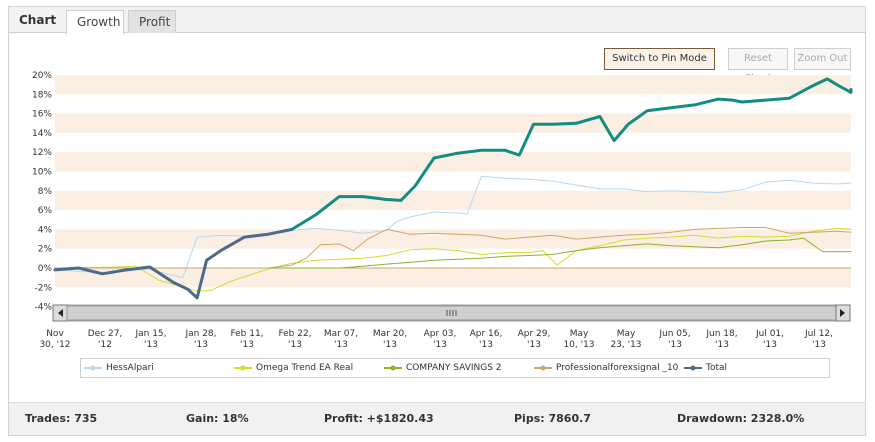  I want to click on y-tick-label: 6%, so click(45, 211).